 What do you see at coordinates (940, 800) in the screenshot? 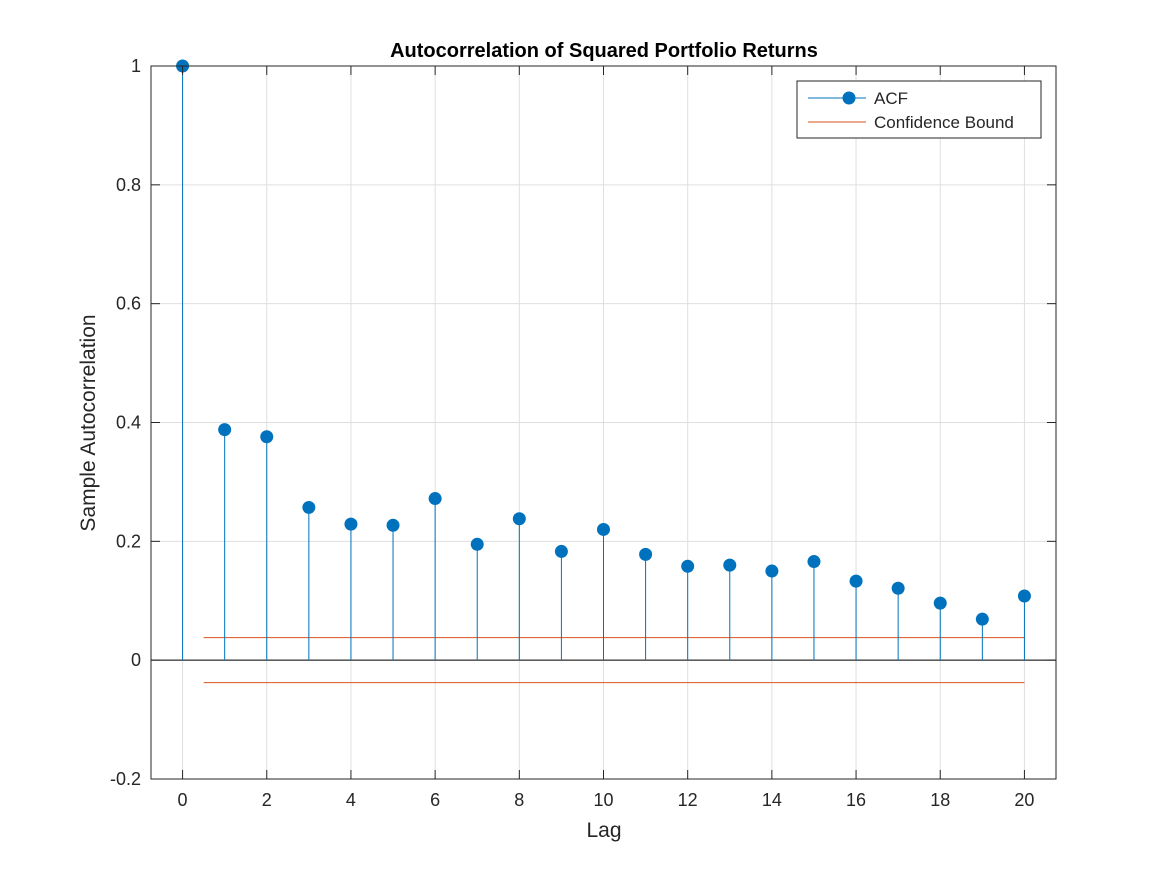
I see `x-tick-label: 18` at bounding box center [940, 800].